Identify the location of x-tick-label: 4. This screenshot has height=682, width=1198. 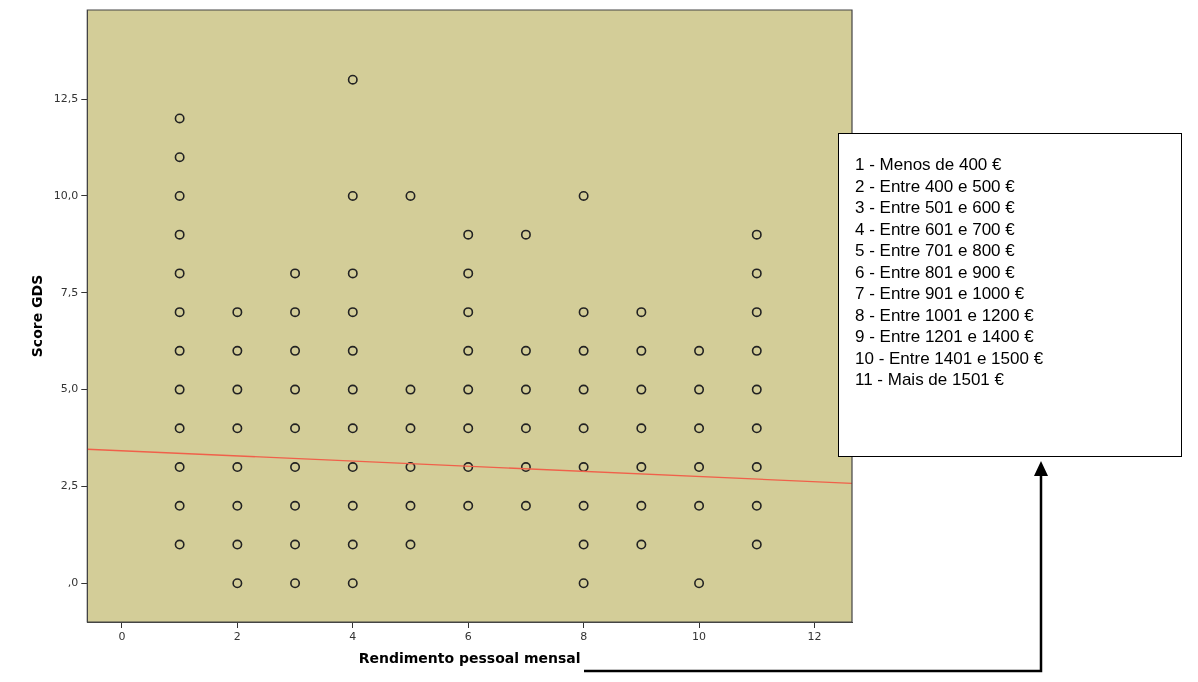
(353, 637).